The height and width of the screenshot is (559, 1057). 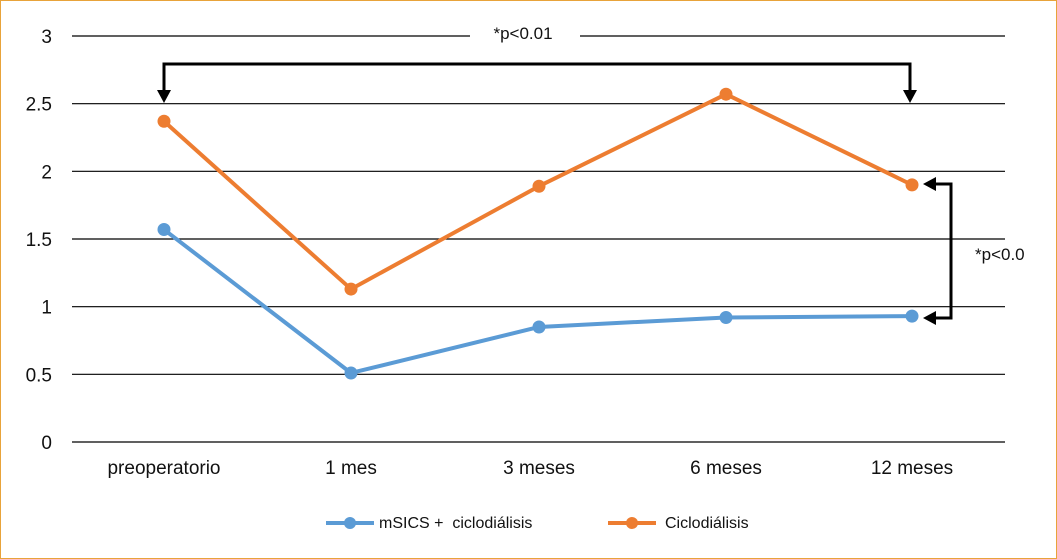 What do you see at coordinates (929, 318) in the screenshot?
I see `bracket-groups-arrow-bottom` at bounding box center [929, 318].